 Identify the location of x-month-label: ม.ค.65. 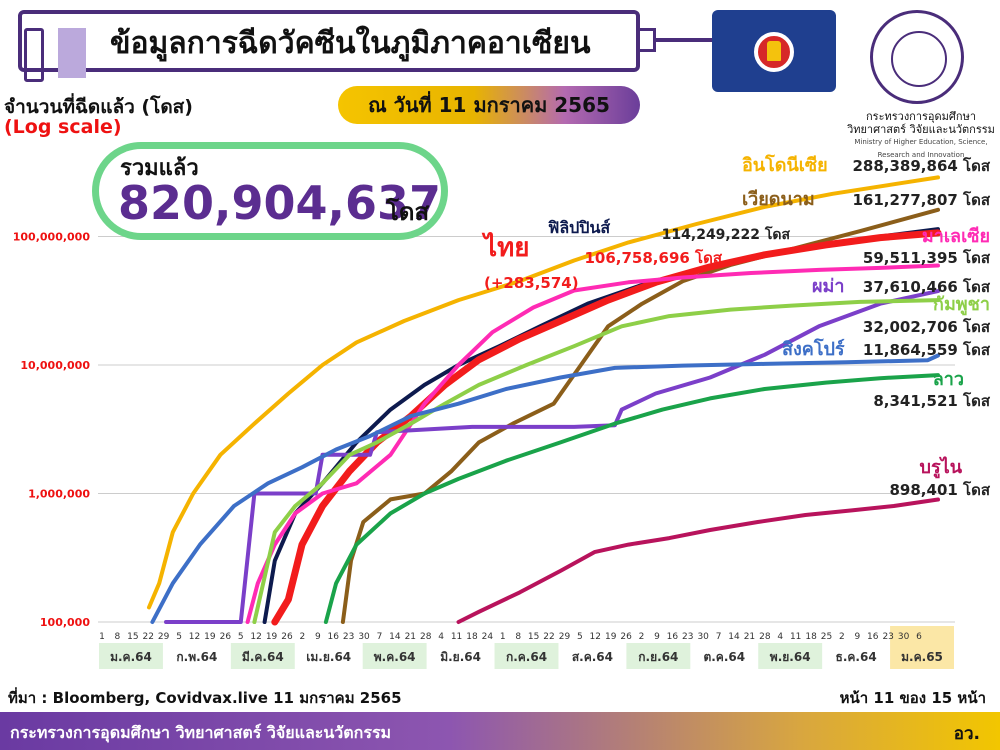
(922, 657).